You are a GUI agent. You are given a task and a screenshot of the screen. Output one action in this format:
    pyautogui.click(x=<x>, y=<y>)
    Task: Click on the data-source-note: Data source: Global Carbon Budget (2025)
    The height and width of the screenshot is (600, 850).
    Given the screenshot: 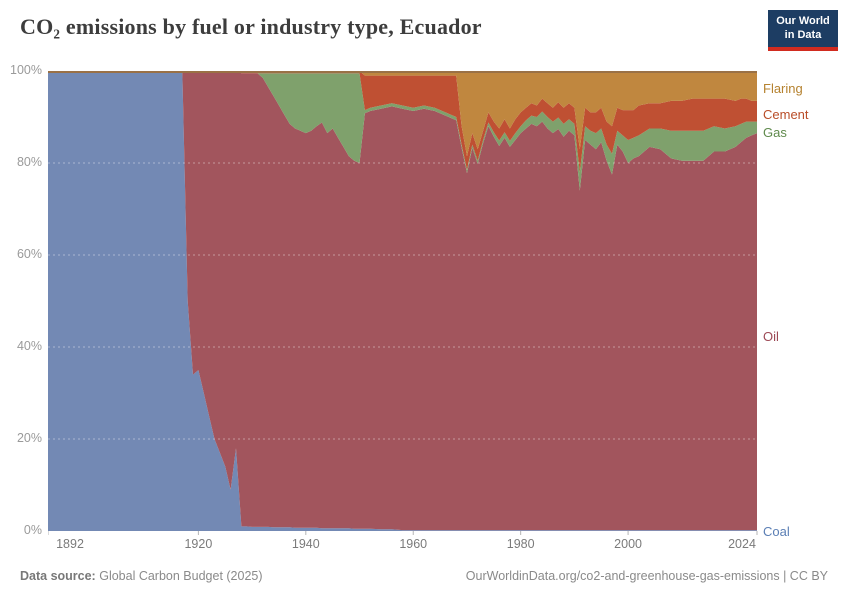 What is the action you would take?
    pyautogui.click(x=141, y=576)
    